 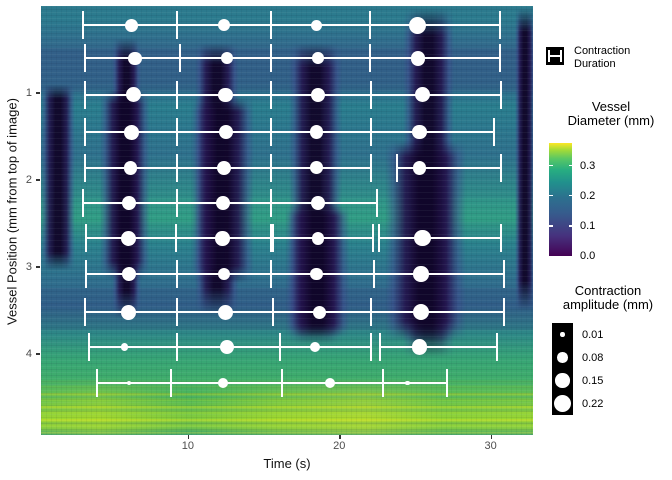 I want to click on legend-amplitude-key, so click(x=562, y=369).